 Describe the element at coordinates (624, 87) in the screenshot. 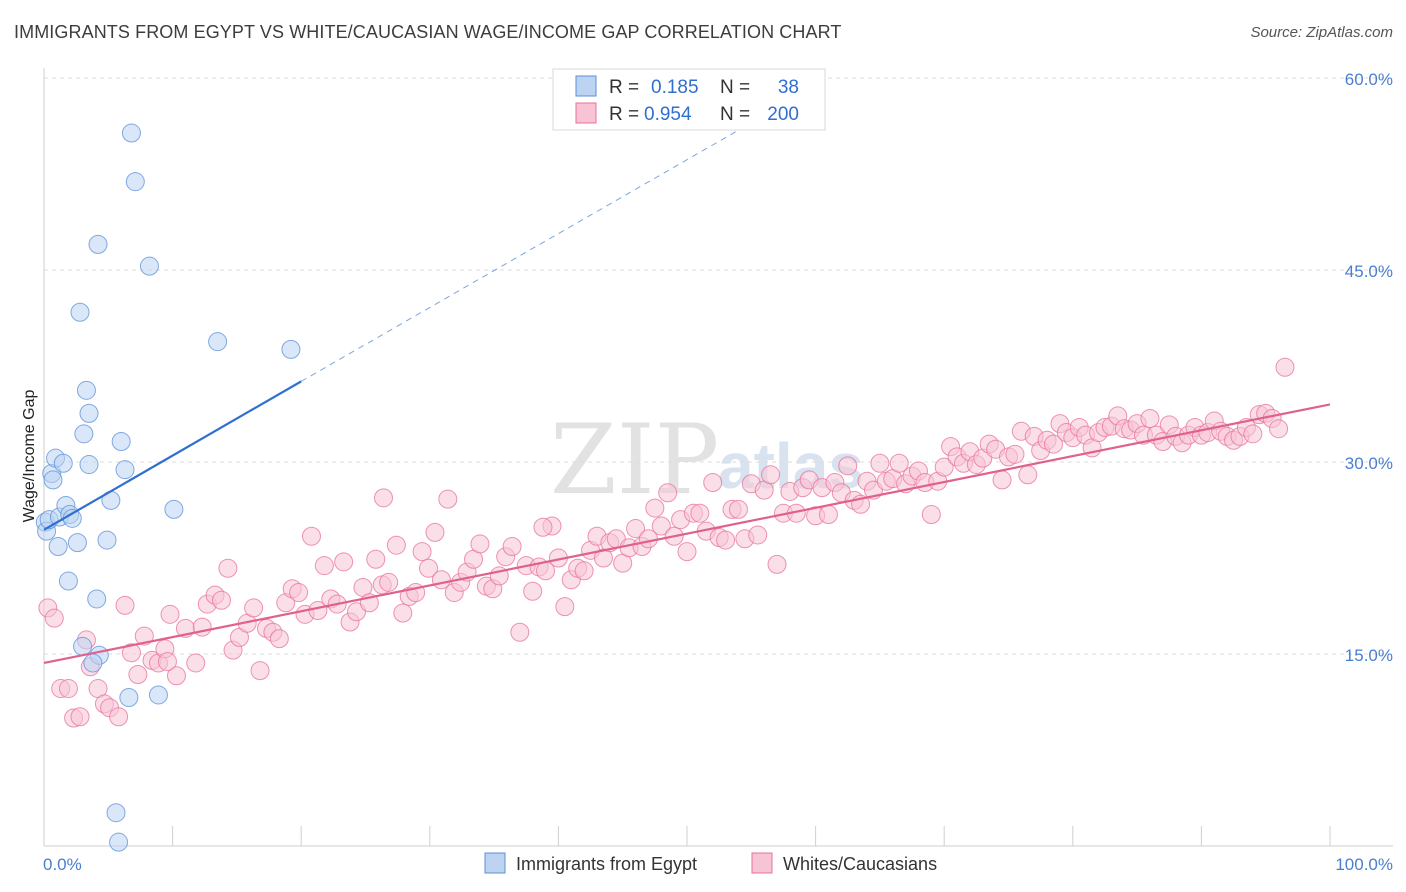

I see `legend-r-label-1: R =` at that location.